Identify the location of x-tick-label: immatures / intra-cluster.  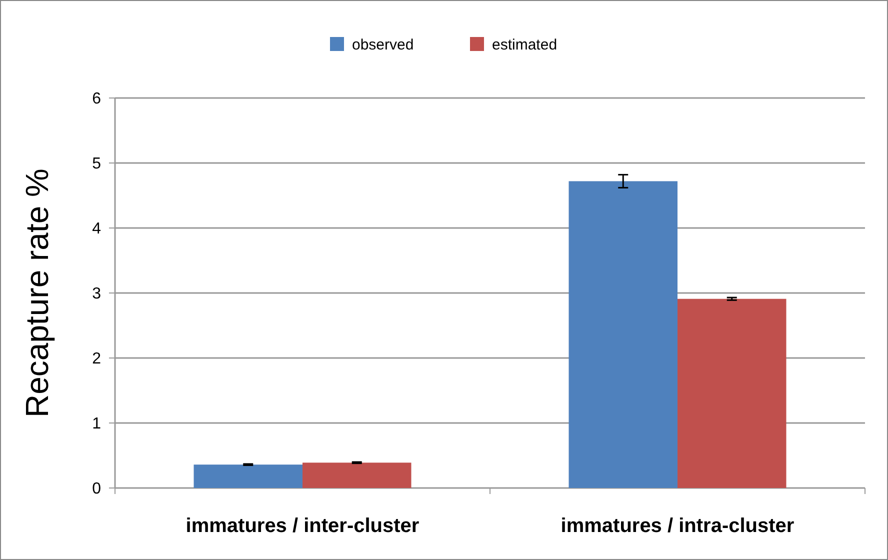
(677, 526).